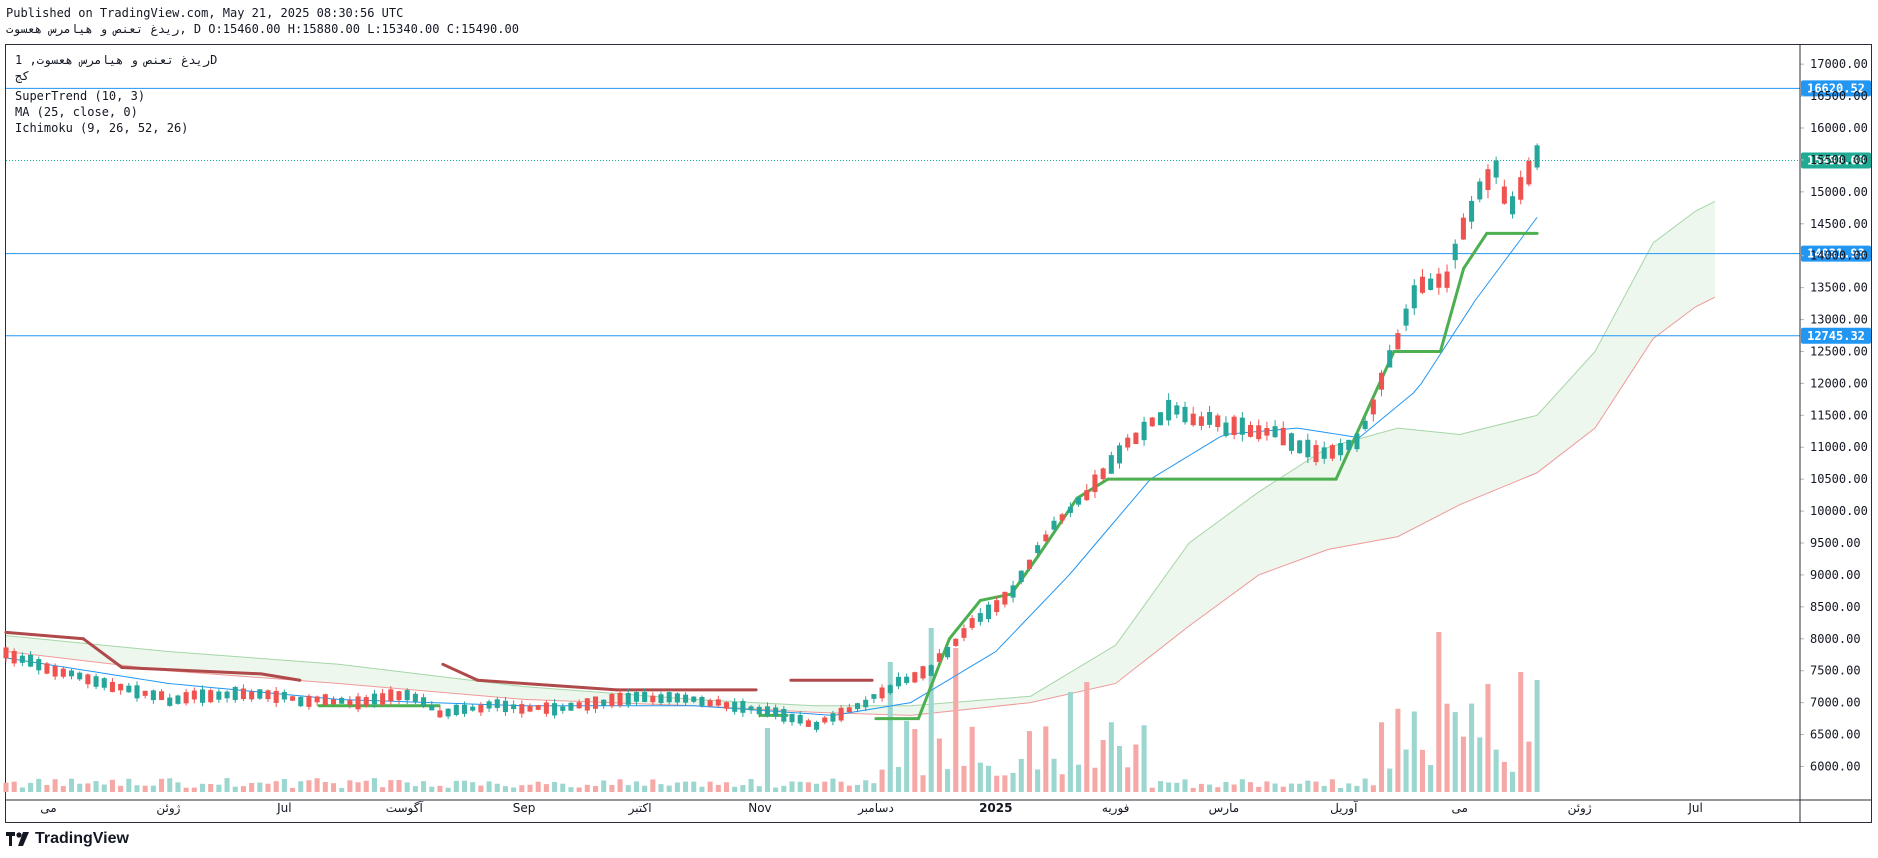 The width and height of the screenshot is (1878, 858). What do you see at coordinates (1835, 703) in the screenshot?
I see `y-tick-label: 7000.00` at bounding box center [1835, 703].